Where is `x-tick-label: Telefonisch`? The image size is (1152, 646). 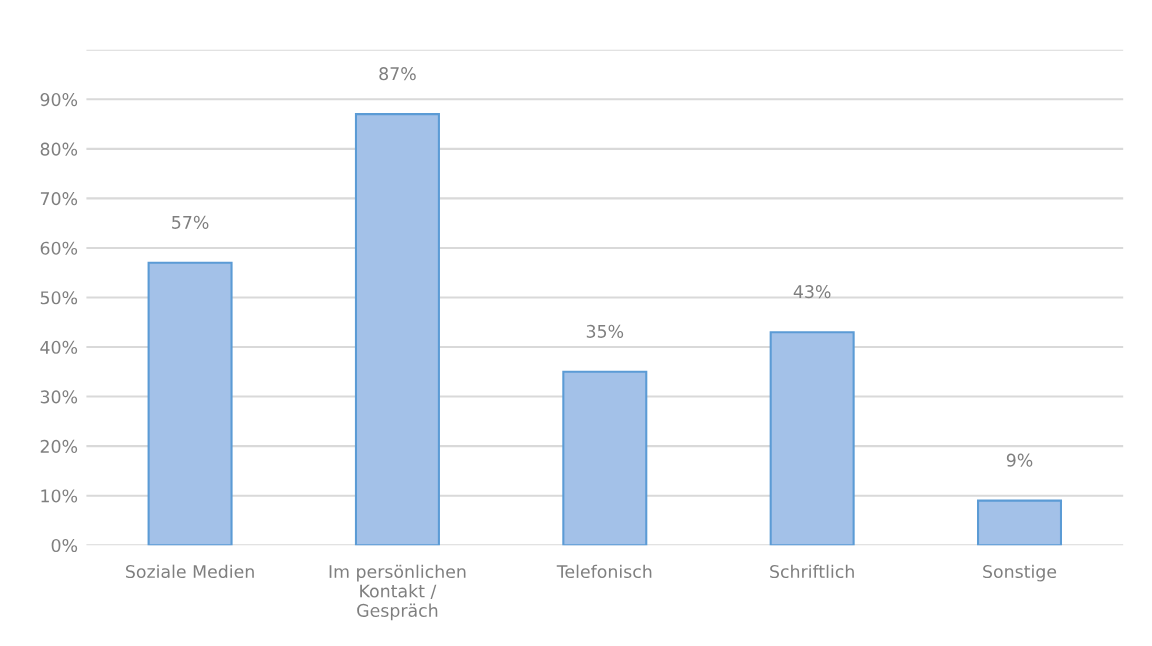
x-tick-label: Telefonisch is located at coordinates (604, 571).